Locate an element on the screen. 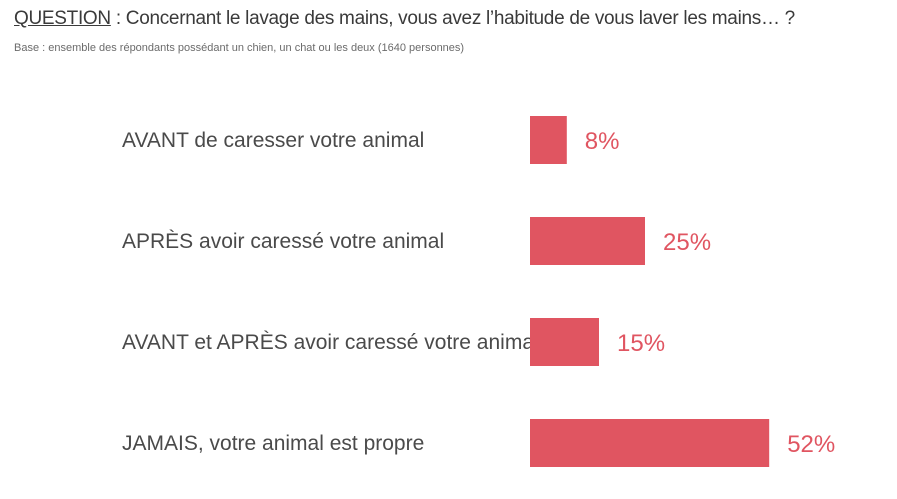 This screenshot has height=499, width=897. value-label: 15% is located at coordinates (641, 343).